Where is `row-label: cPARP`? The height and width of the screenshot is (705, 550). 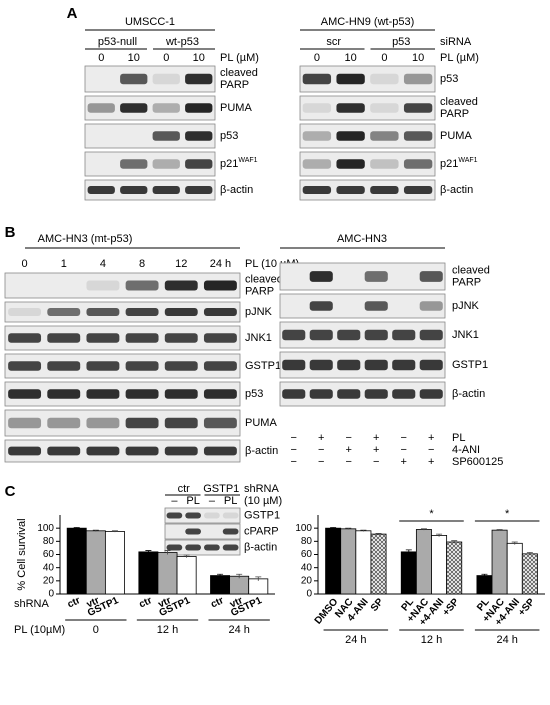 row-label: cPARP is located at coordinates (261, 531).